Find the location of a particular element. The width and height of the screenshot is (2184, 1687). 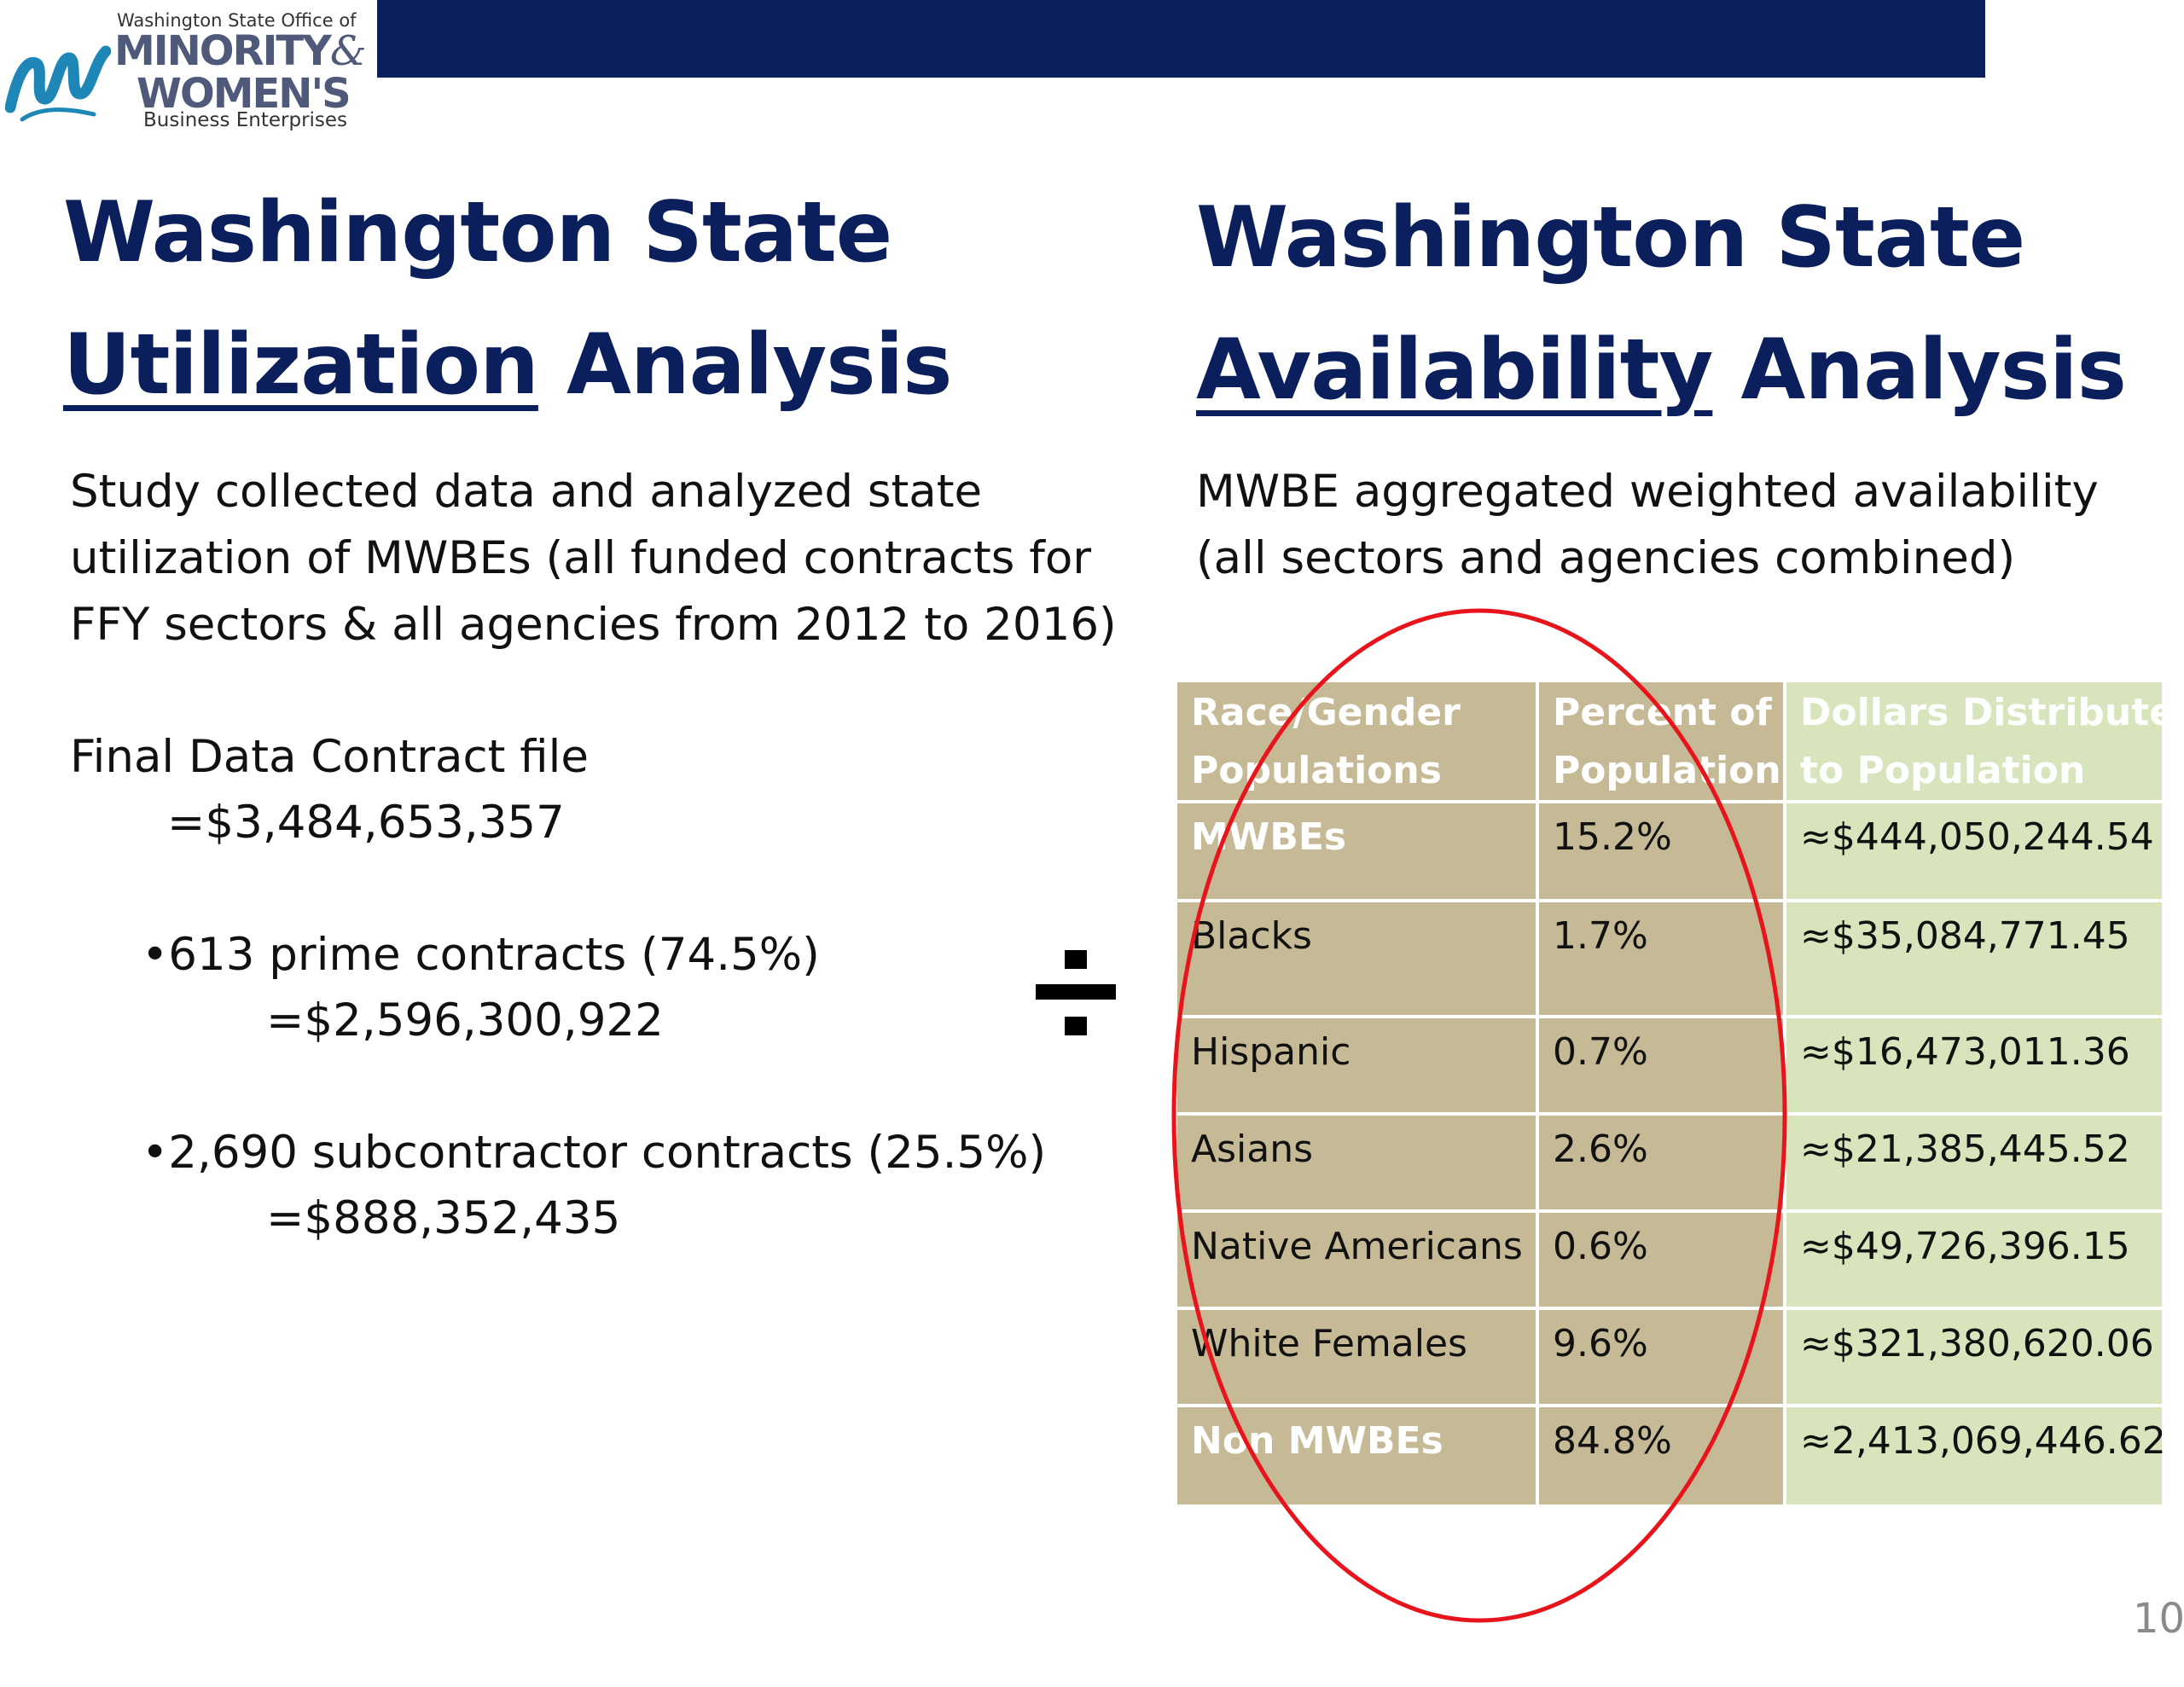

table-cell-dollars: ≈2,413,069,446.62 is located at coordinates (1976, 1458).